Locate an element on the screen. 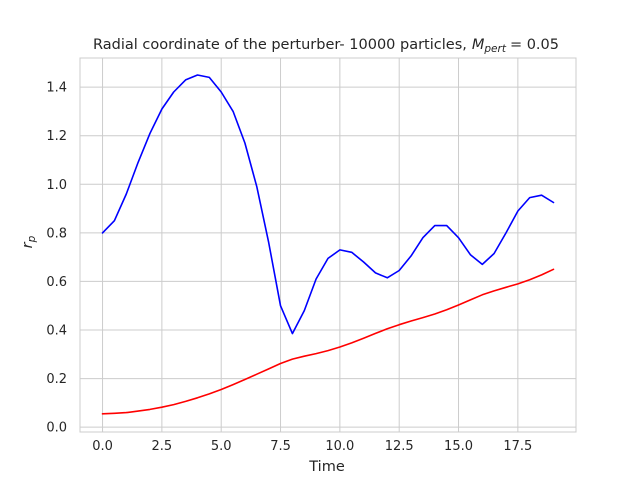 The width and height of the screenshot is (640, 480). chart-title-subscript: pert is located at coordinates (494, 49).